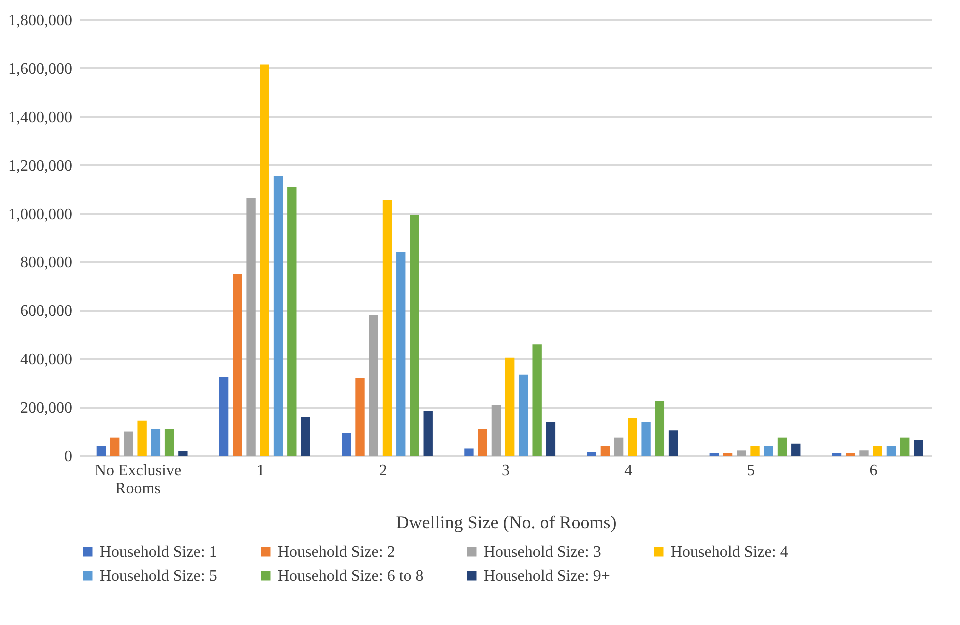  What do you see at coordinates (729, 552) in the screenshot?
I see `legend-label: Household Size: 4` at bounding box center [729, 552].